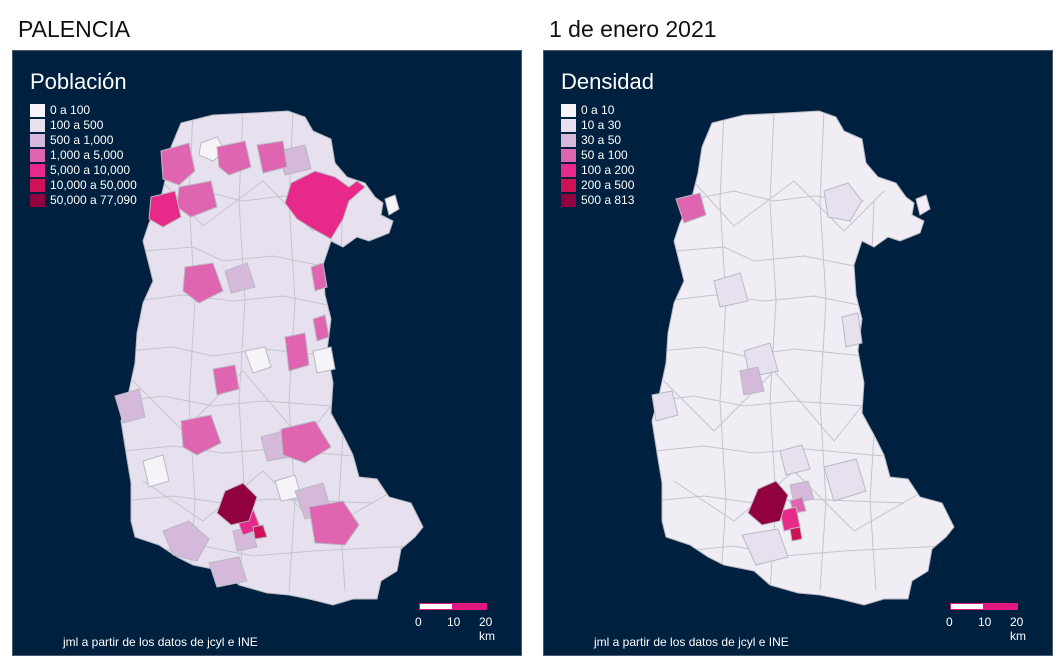 The image size is (1062, 667). I want to click on legend-item: 50,000 a 77,090, so click(83, 200).